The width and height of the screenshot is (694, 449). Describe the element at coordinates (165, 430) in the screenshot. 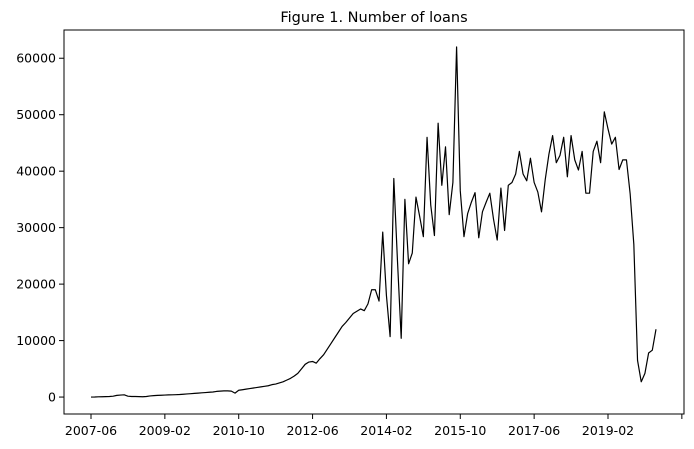

I see `x-tick-label: 2009-02` at that location.